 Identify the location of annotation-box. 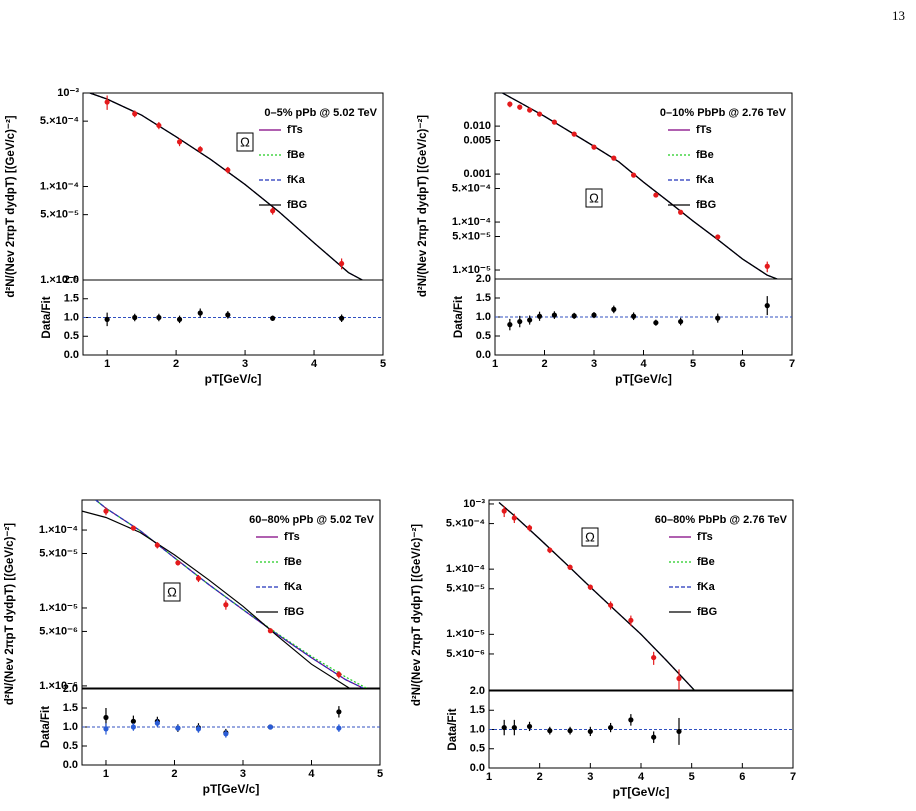
(594, 198).